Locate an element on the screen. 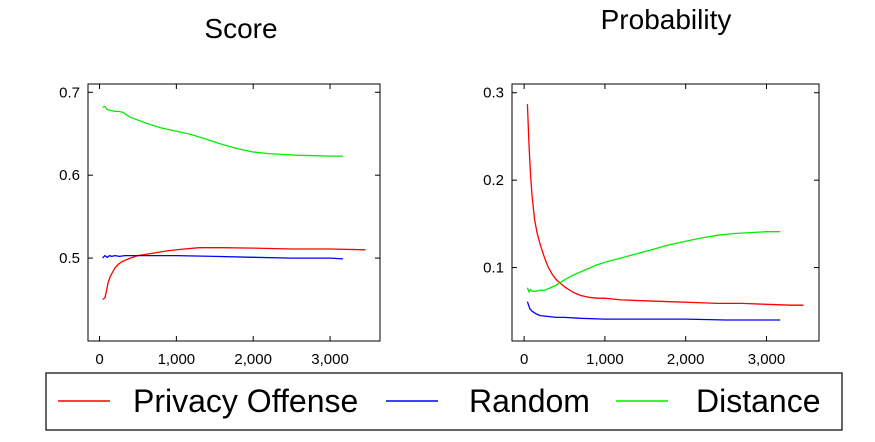  legend-box is located at coordinates (444, 401).